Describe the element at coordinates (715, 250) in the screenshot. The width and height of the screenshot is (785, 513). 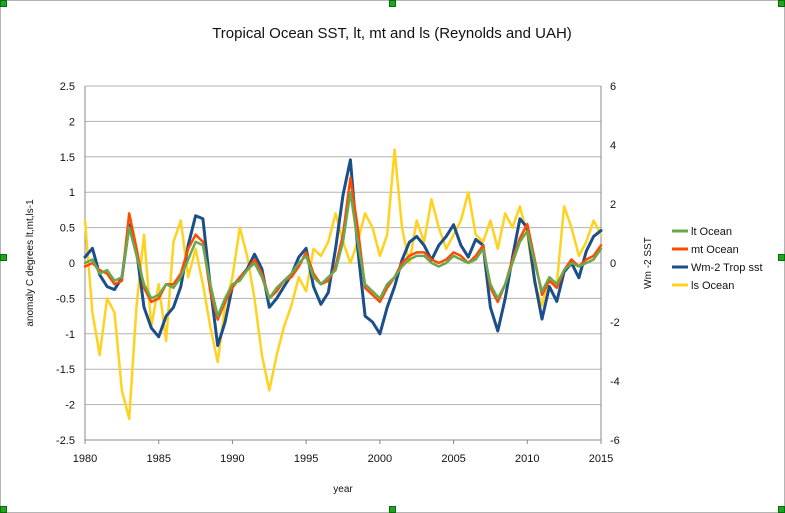
I see `legend-label: mt Ocean` at that location.